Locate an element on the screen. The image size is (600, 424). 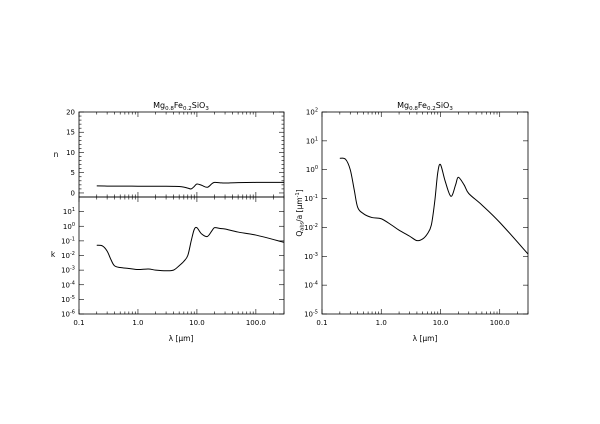
panel-k-ytick-exp: -6 is located at coordinates (72, 313).